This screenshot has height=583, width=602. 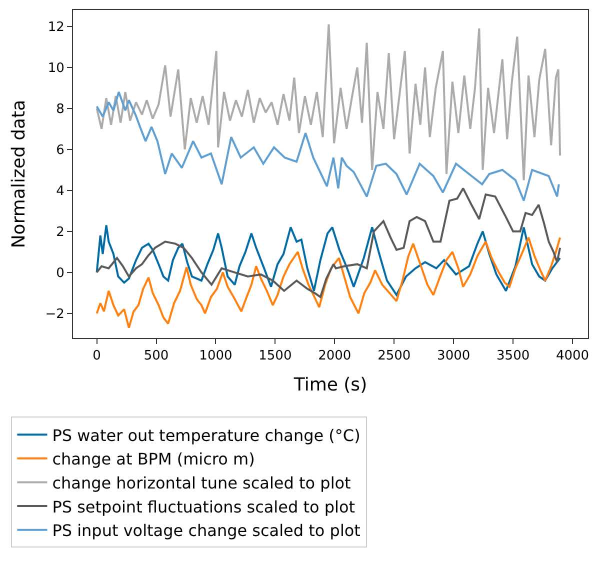 I want to click on legend-label: change at BPM (micro m), so click(x=153, y=459).